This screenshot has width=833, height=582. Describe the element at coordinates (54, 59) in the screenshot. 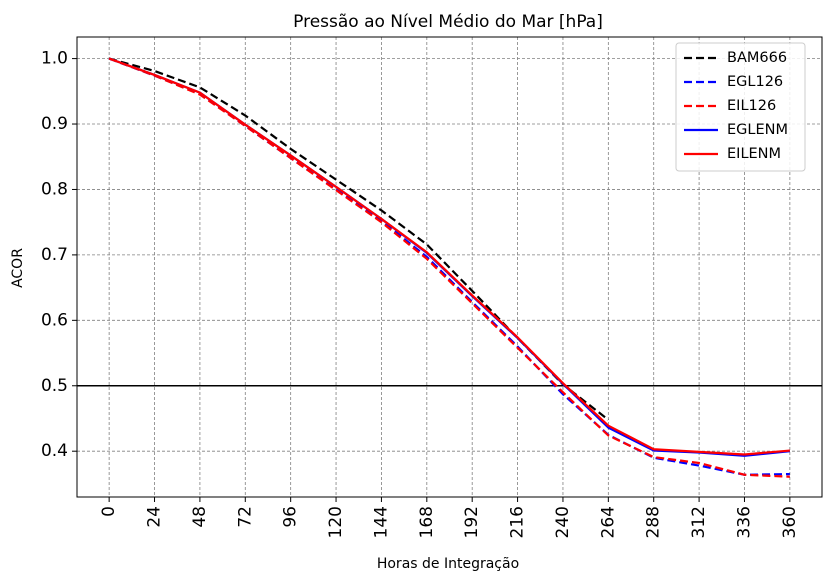

I see `y-tick-label: 1.0` at that location.